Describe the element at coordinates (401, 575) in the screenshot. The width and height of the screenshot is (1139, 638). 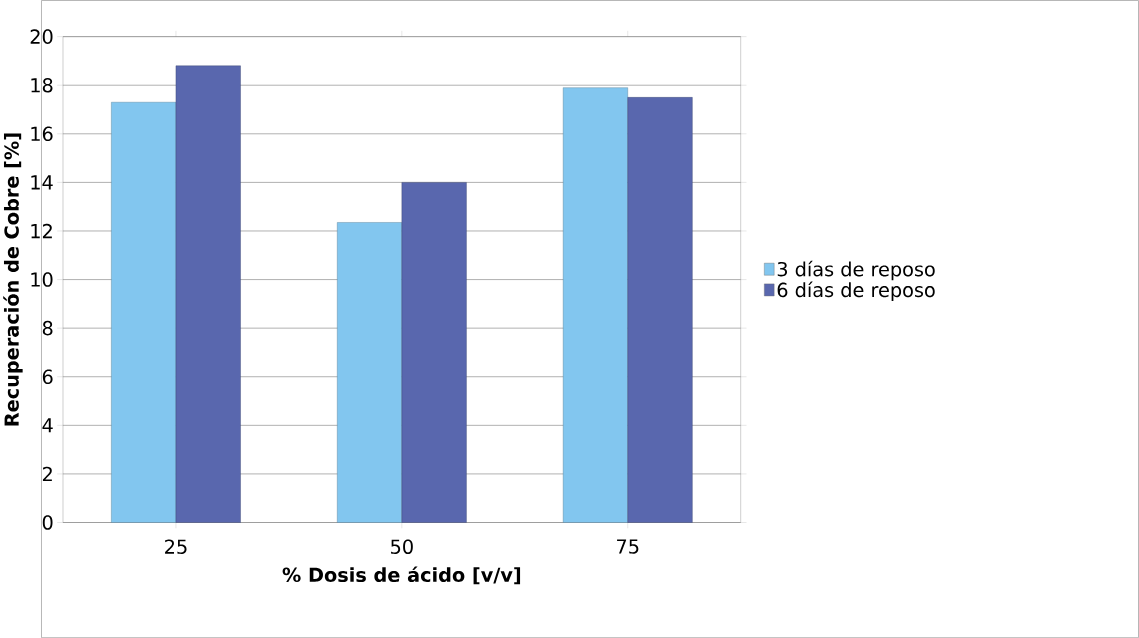
I see `x-axis-title: % Dosis de ácido [v/v]` at that location.